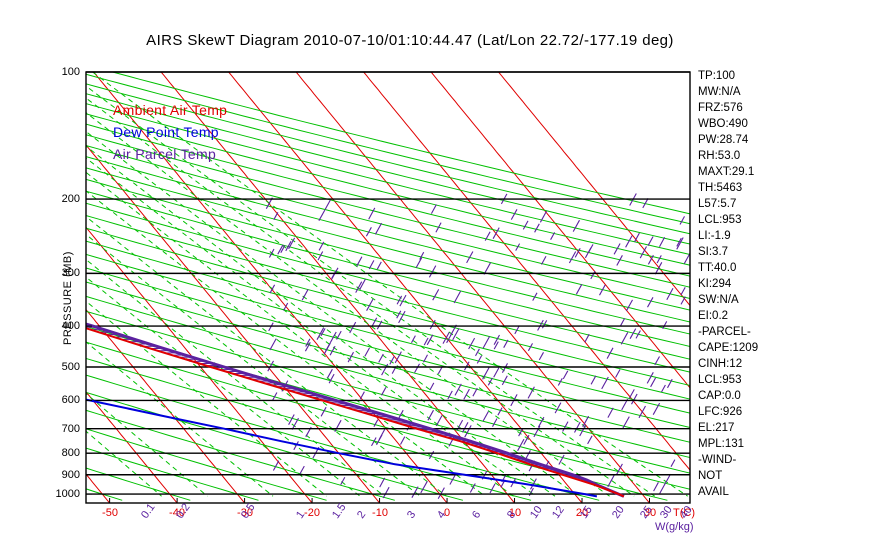 The image size is (870, 560). Describe the element at coordinates (684, 513) in the screenshot. I see `temp-axis-label: T(C)` at that location.